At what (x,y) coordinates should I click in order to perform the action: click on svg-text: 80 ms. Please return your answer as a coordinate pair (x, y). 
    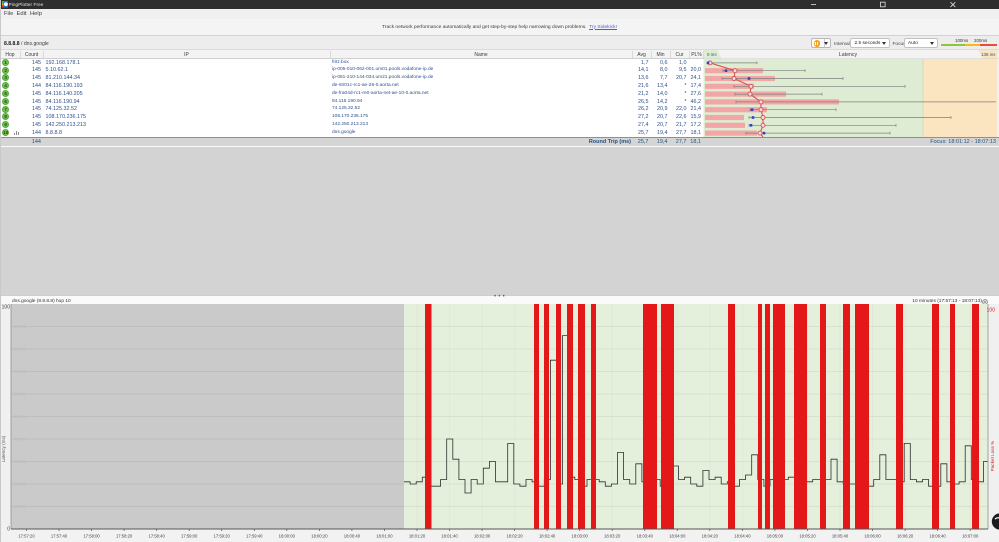
    Looking at the image, I should click on (20, 348).